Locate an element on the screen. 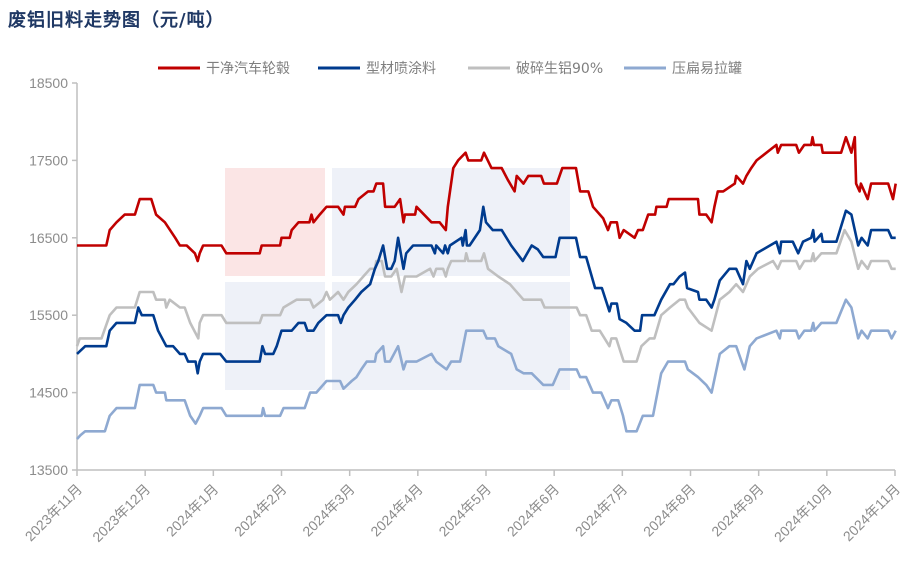 The image size is (902, 576). x-tick-label: 2024年8月 is located at coordinates (669, 510).